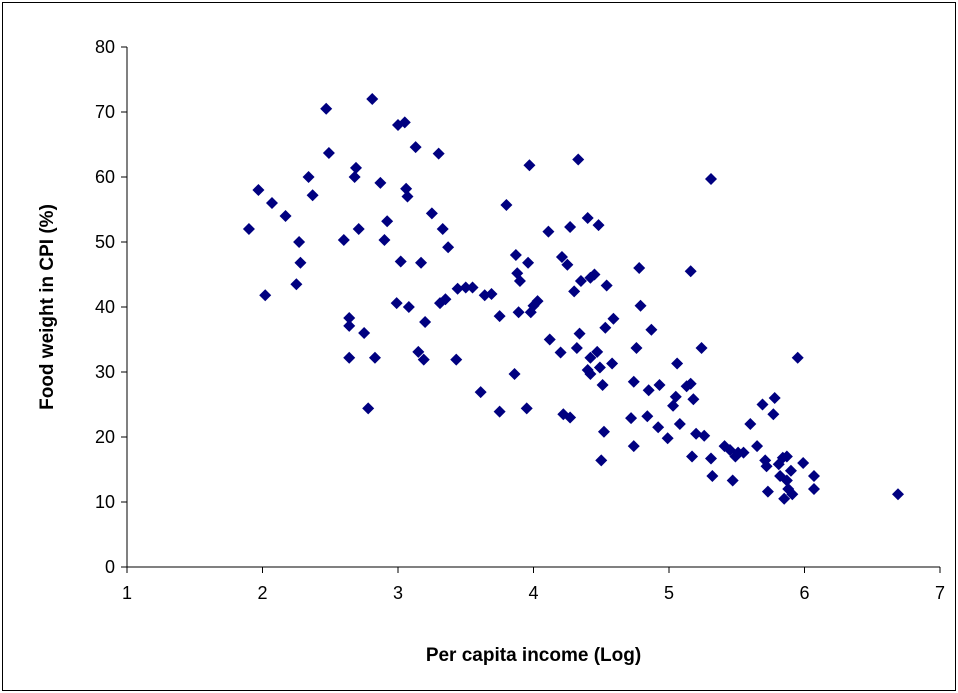  I want to click on x-axis: 1 2 3 4 5 6 7, so click(533, 584).